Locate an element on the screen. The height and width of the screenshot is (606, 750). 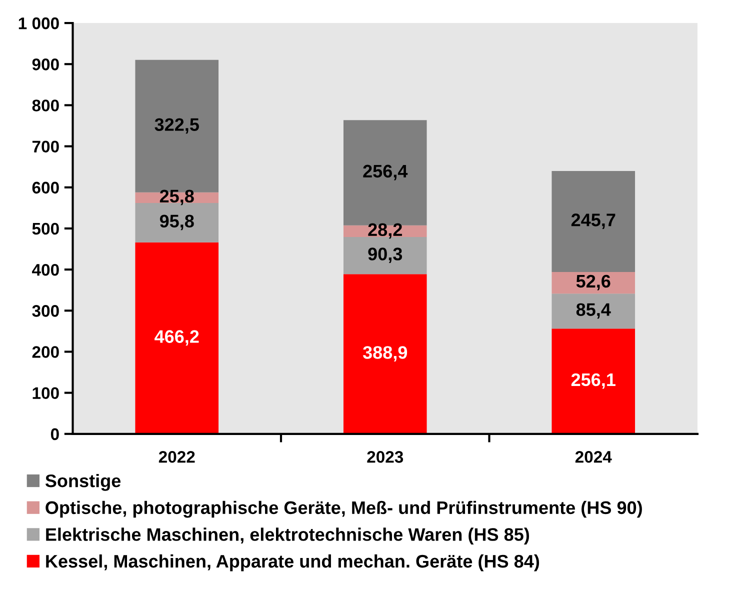
data-label: 322,5 is located at coordinates (176, 126).